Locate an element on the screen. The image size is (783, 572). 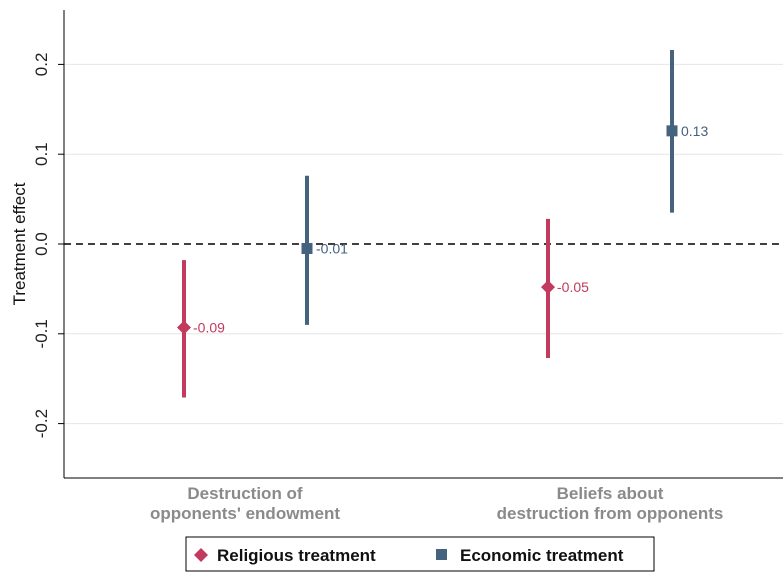
y-tick-label: 0.1 is located at coordinates (41, 154).